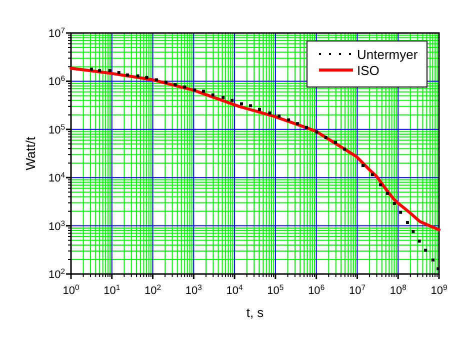  Describe the element at coordinates (56, 33) in the screenshot. I see `y-tick-label: 10$^{7}$` at that location.